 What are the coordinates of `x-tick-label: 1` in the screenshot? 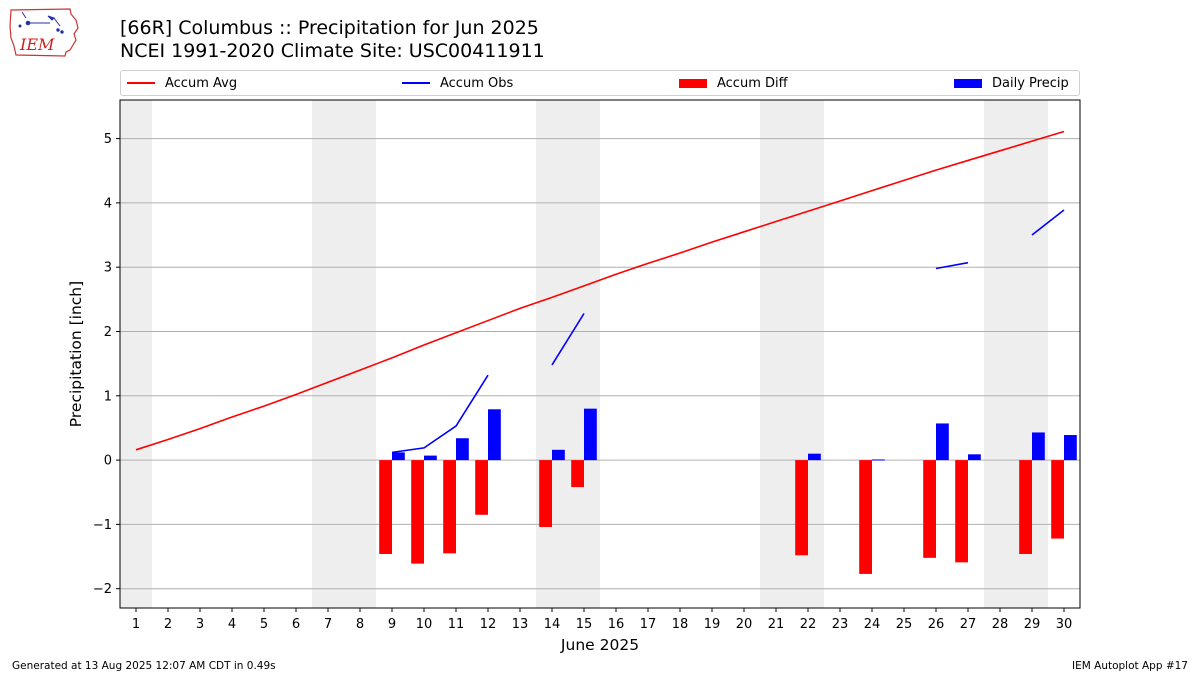 It's located at (136, 624).